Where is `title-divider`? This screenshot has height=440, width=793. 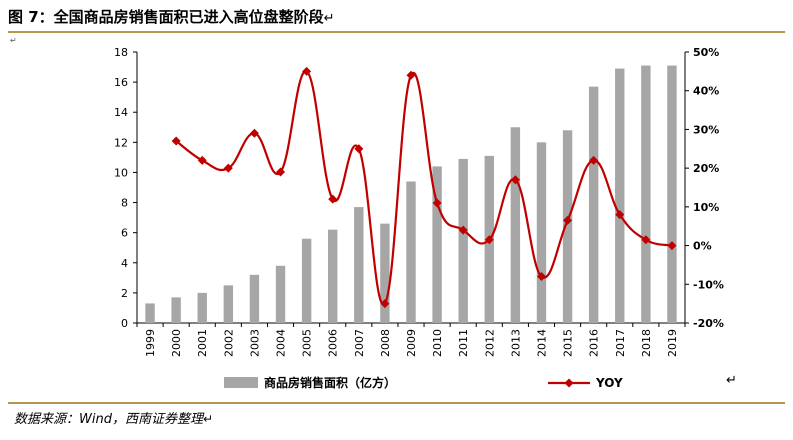
title-divider is located at coordinates (396, 32).